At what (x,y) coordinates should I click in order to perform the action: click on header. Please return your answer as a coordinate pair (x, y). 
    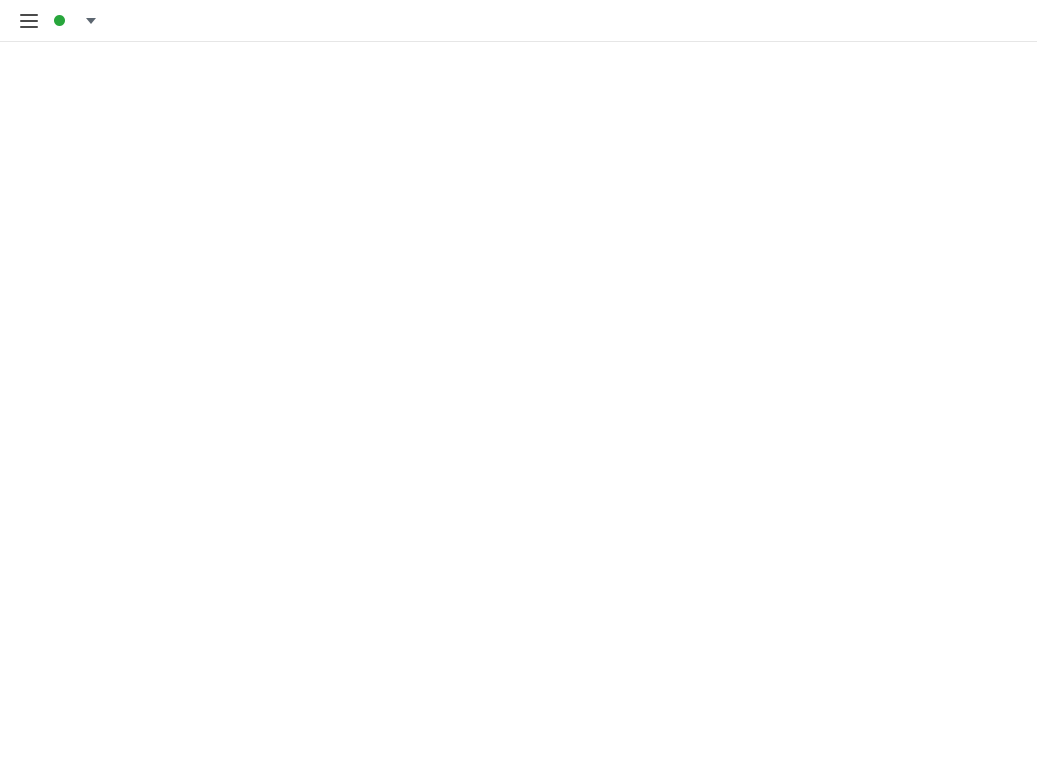
    Looking at the image, I should click on (518, 21).